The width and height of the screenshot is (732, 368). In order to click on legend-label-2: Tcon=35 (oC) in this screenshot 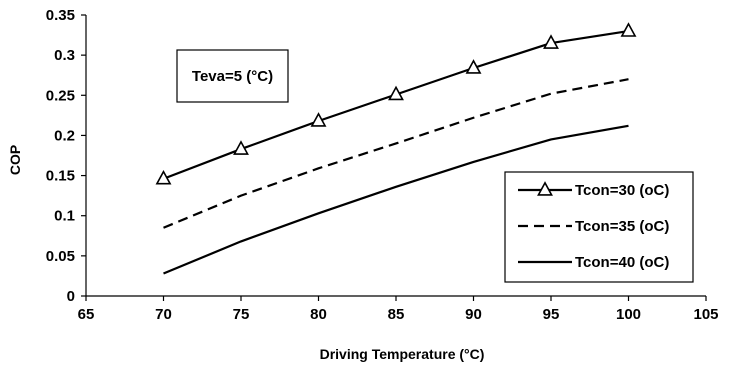, I will do `click(622, 226)`.